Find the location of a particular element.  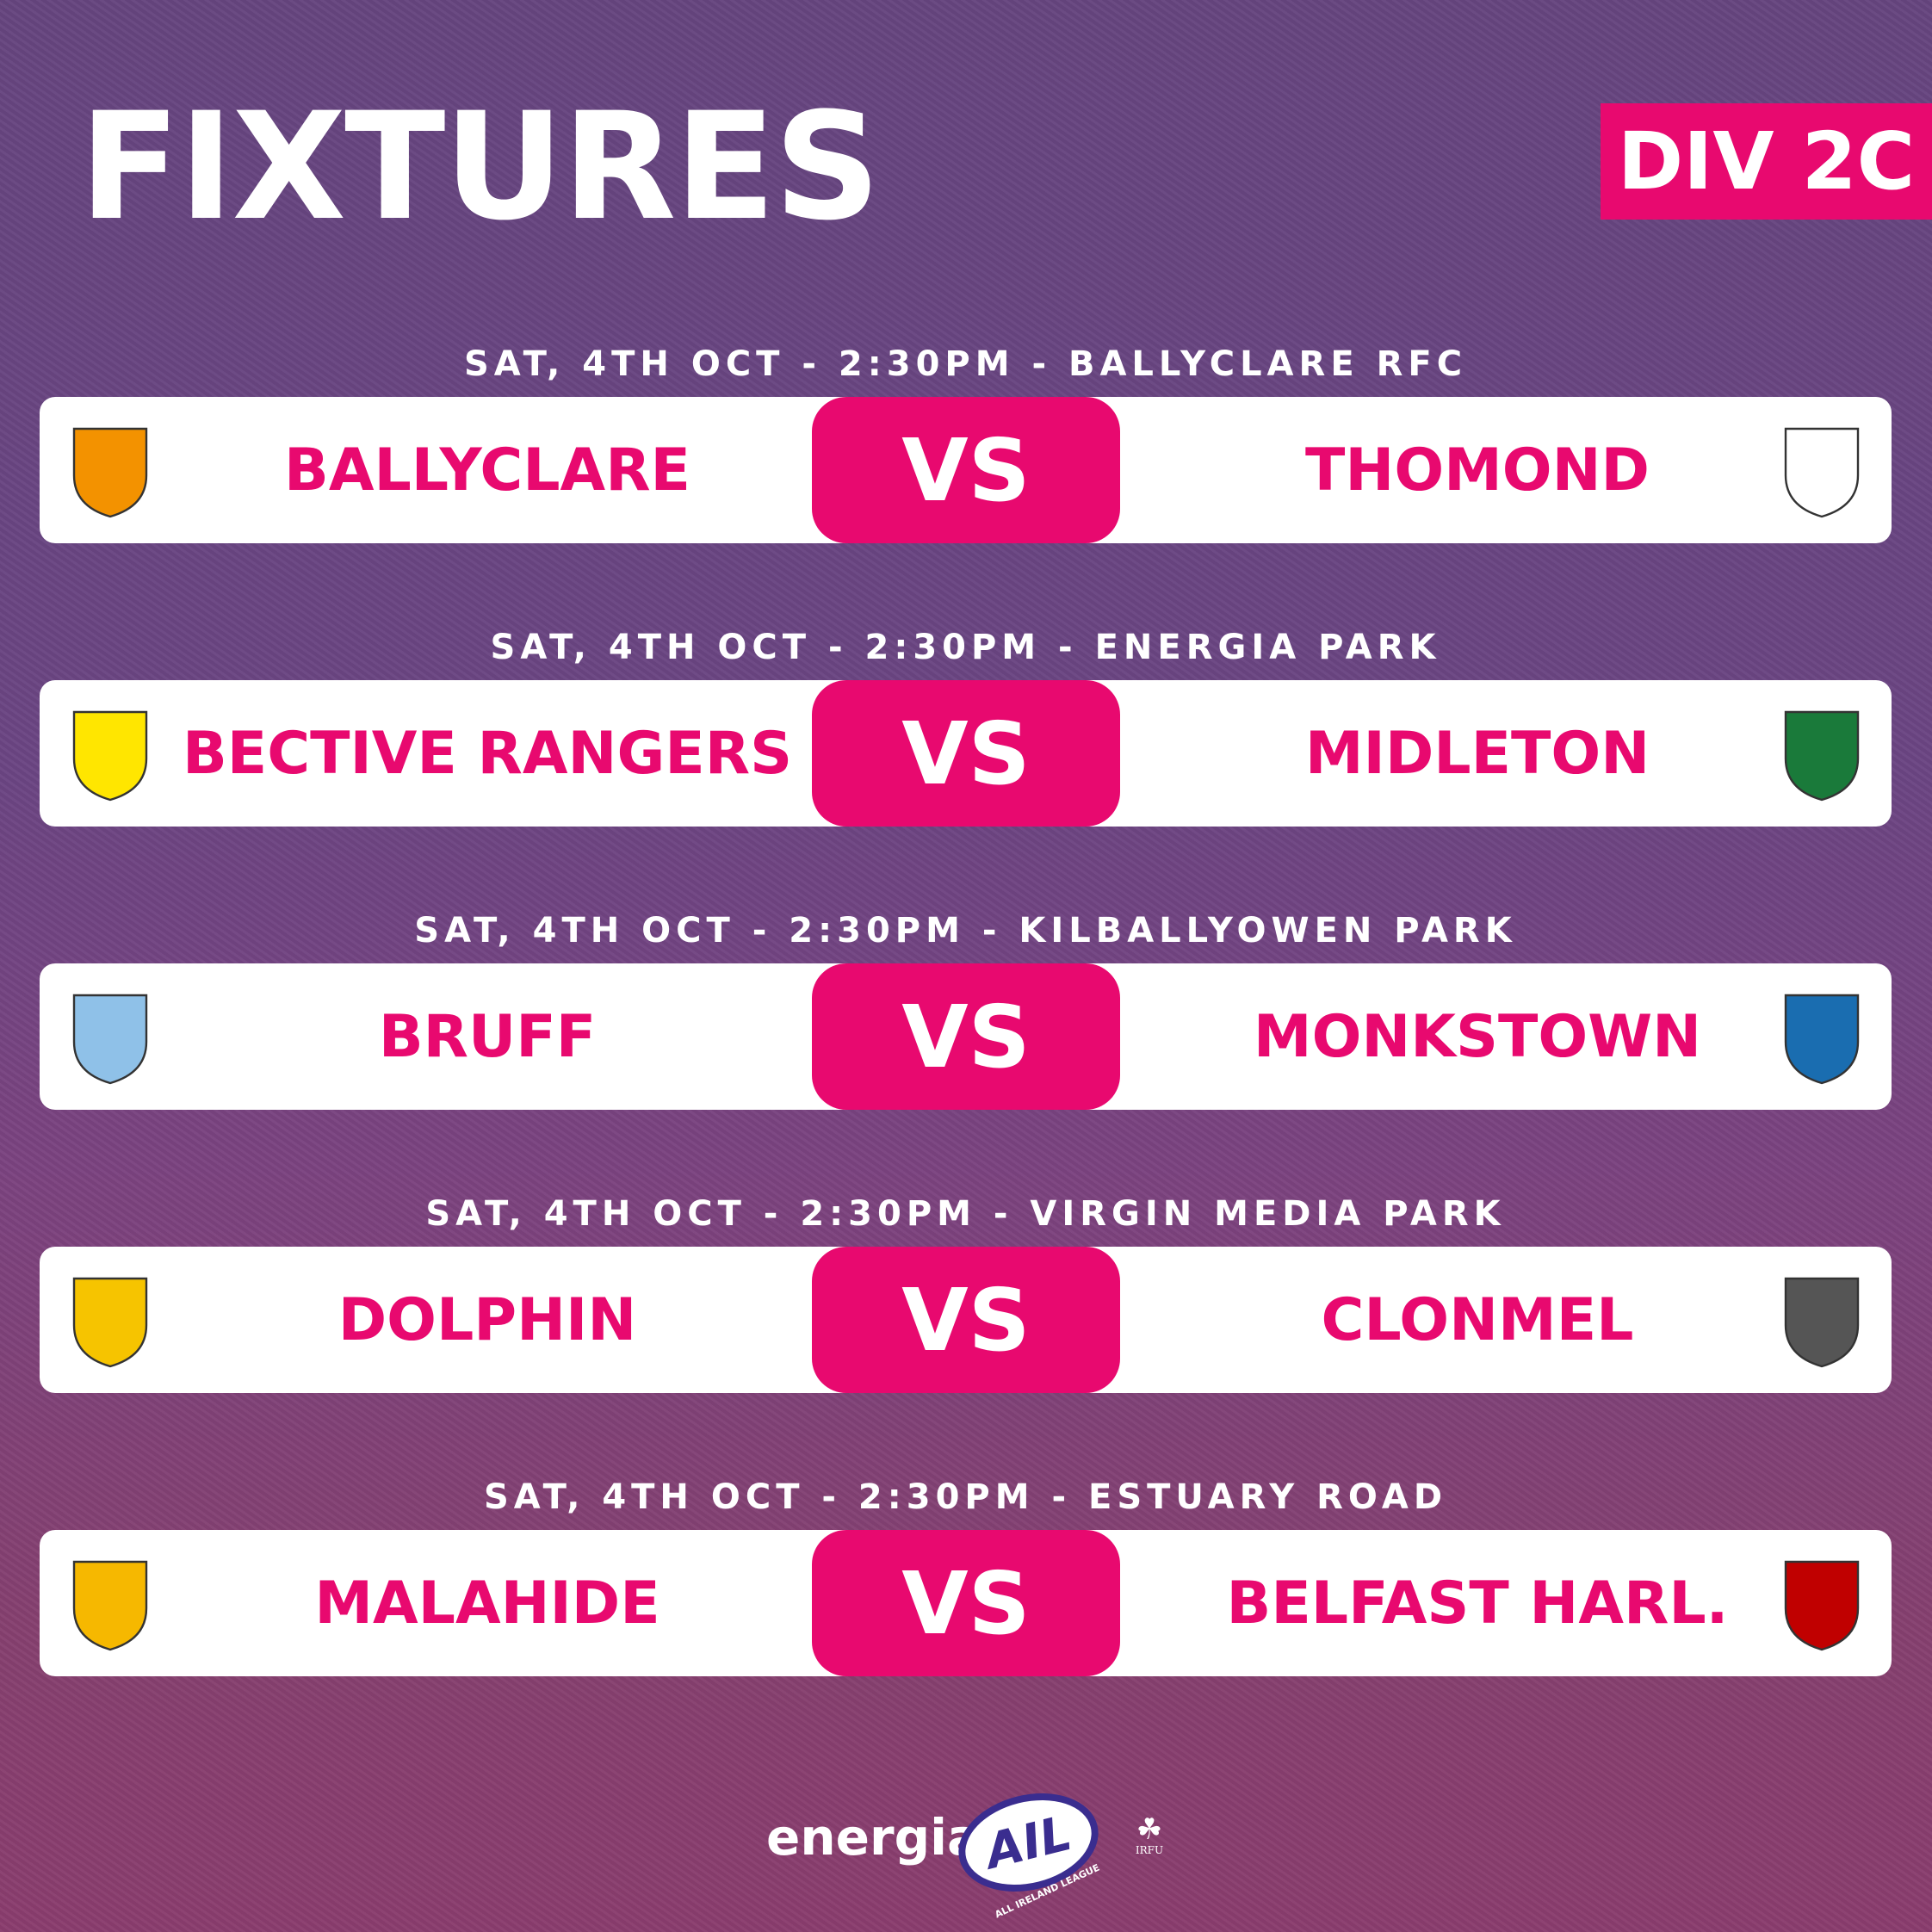

page-title: FIXTURES is located at coordinates (480, 167).